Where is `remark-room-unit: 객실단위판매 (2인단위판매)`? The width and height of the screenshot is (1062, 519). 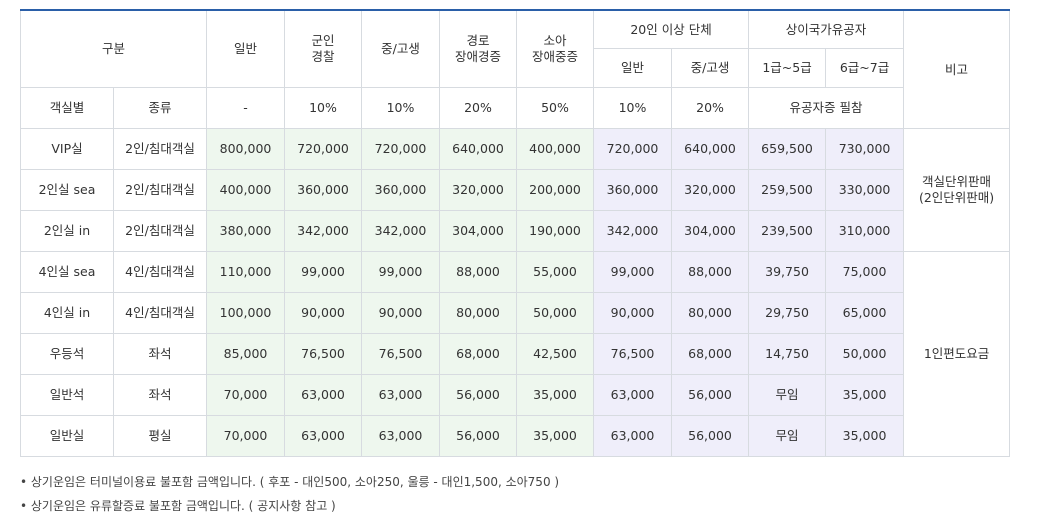 remark-room-unit: 객실단위판매 (2인단위판매) is located at coordinates (957, 190).